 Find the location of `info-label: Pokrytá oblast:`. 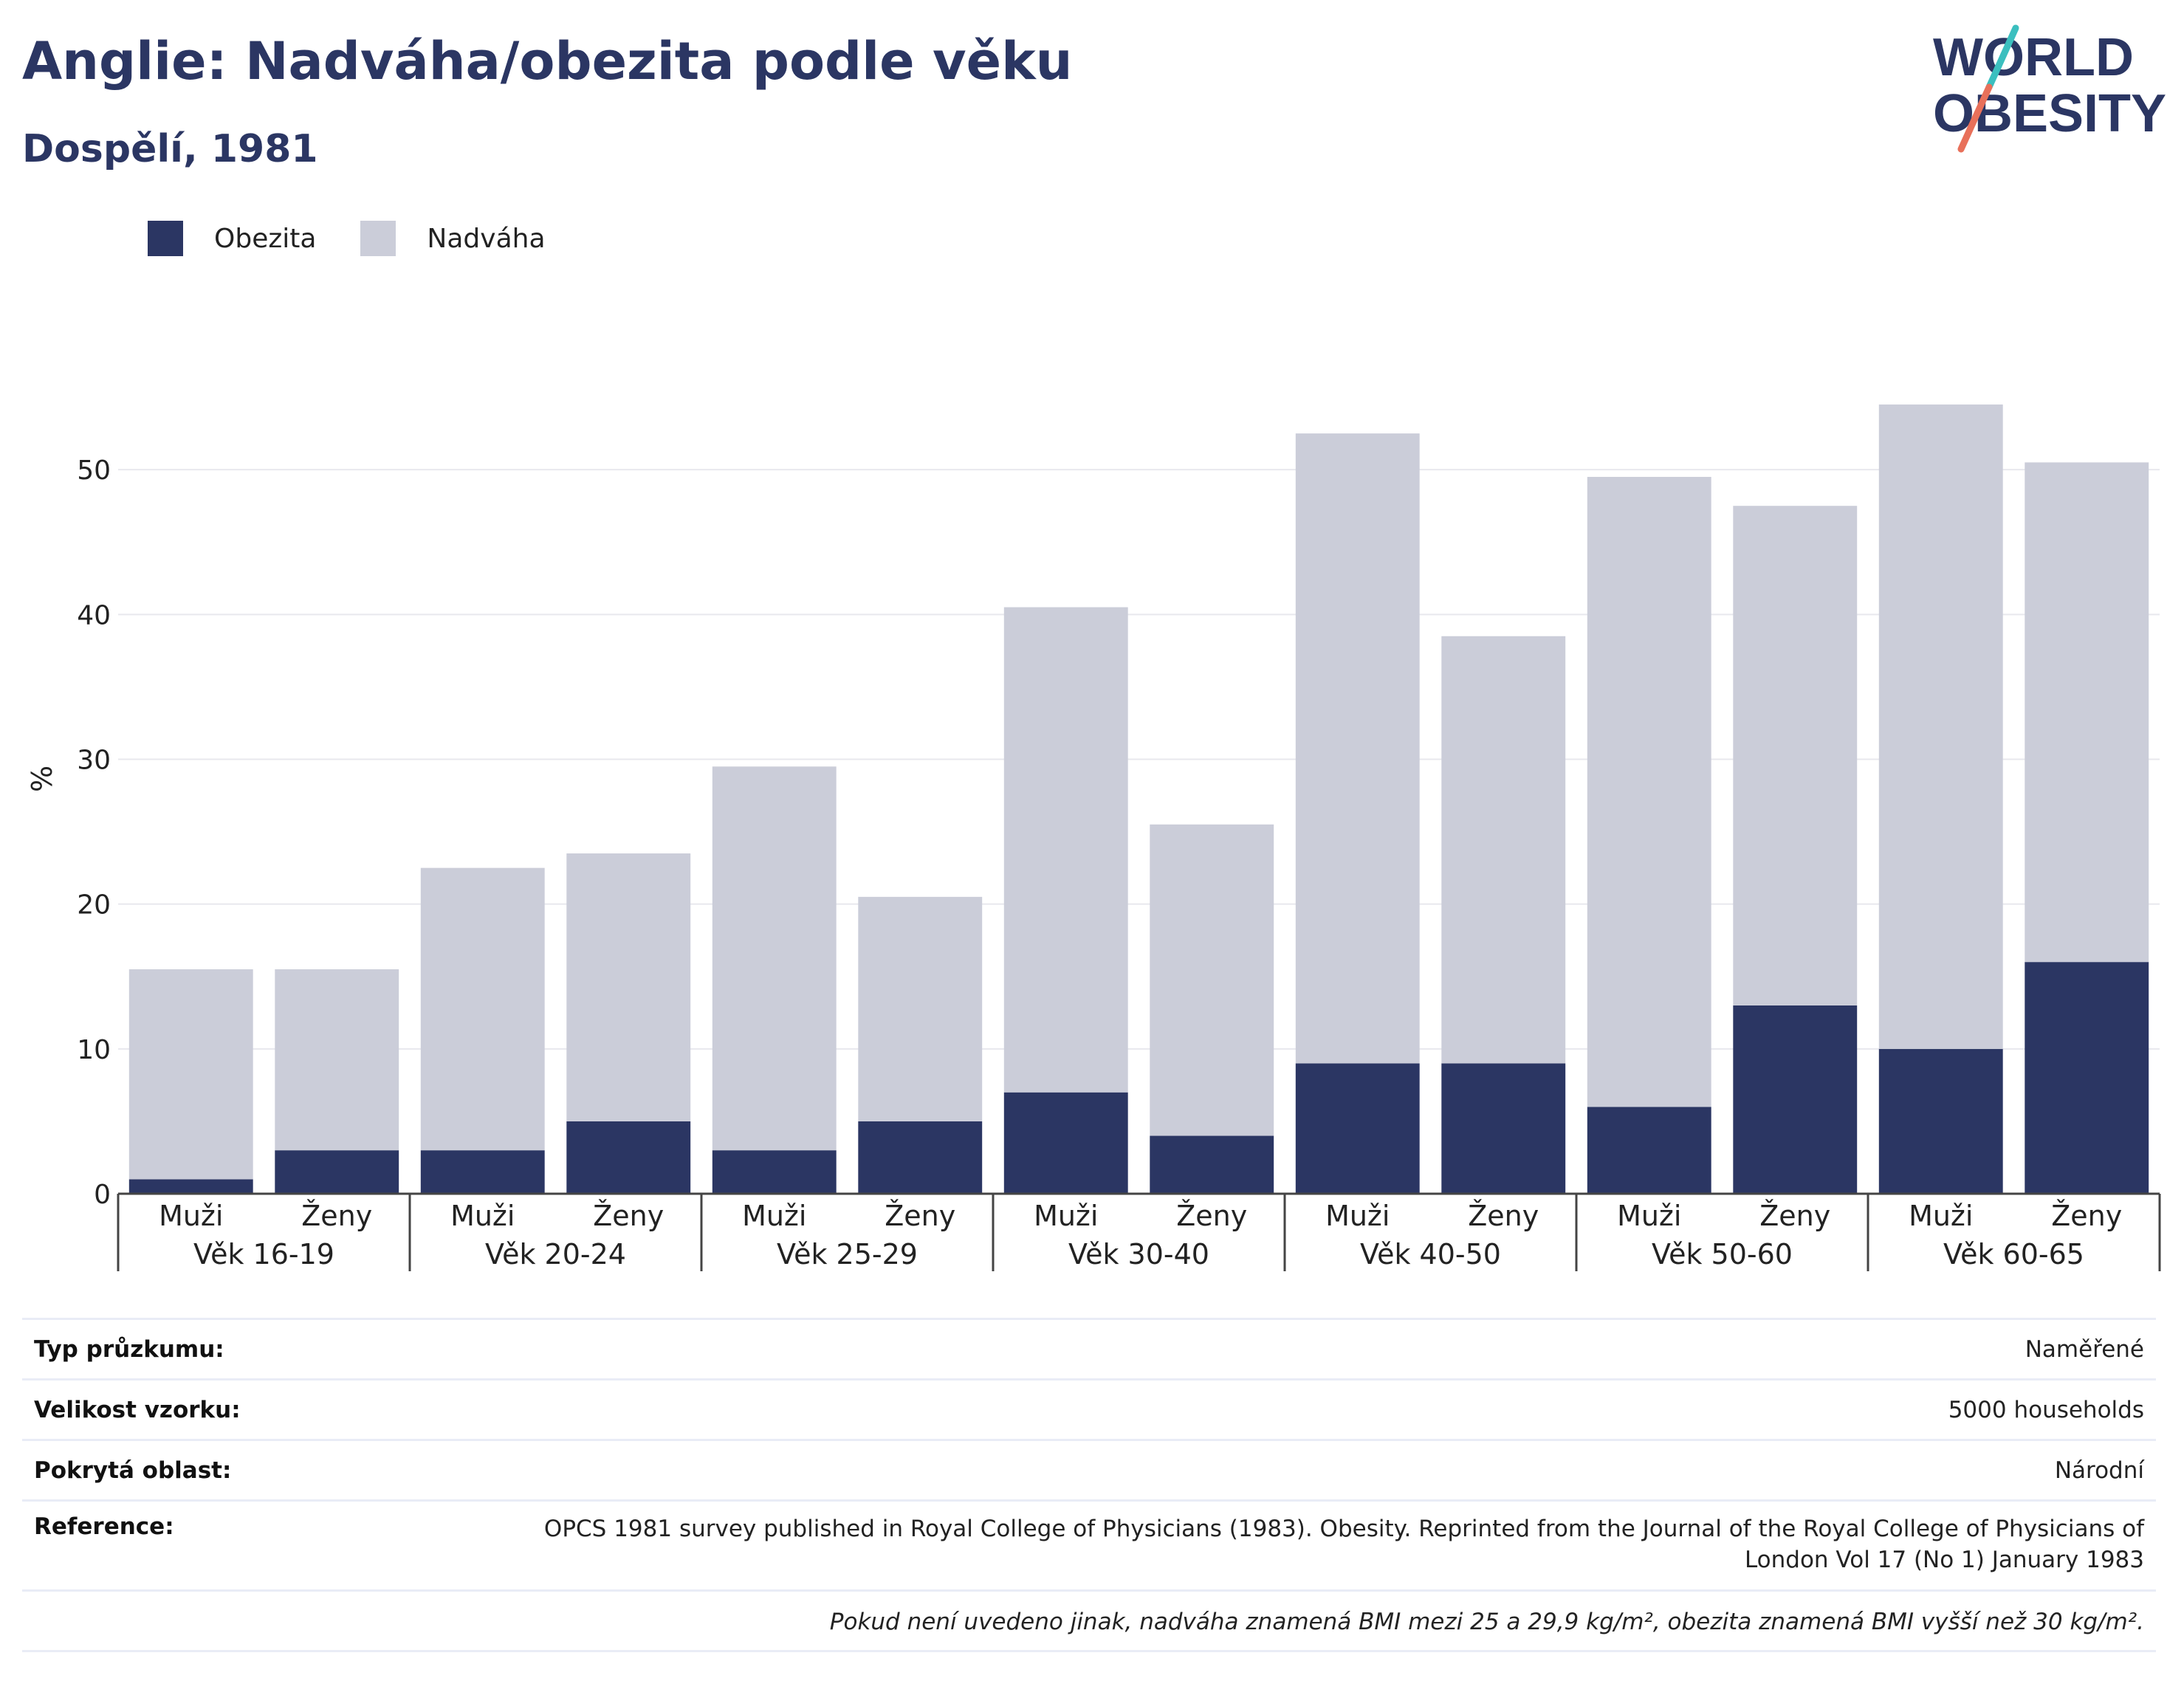

info-label: Pokrytá oblast: is located at coordinates (133, 1470).